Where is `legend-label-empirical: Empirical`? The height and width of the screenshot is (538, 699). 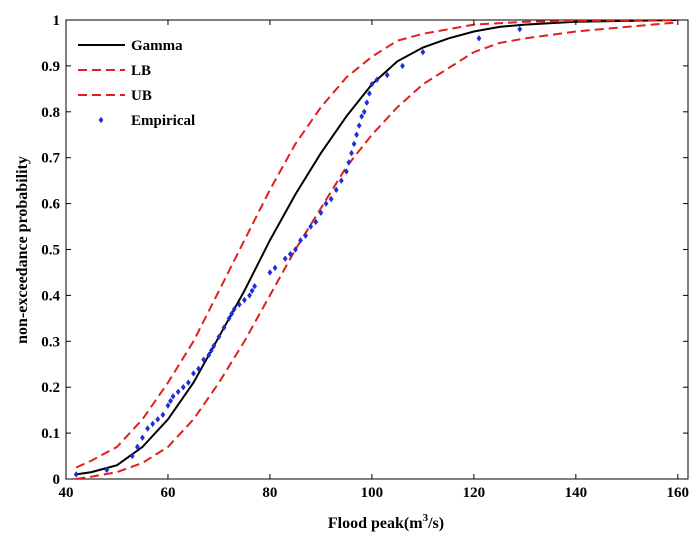
legend-label-empirical: Empirical is located at coordinates (163, 121).